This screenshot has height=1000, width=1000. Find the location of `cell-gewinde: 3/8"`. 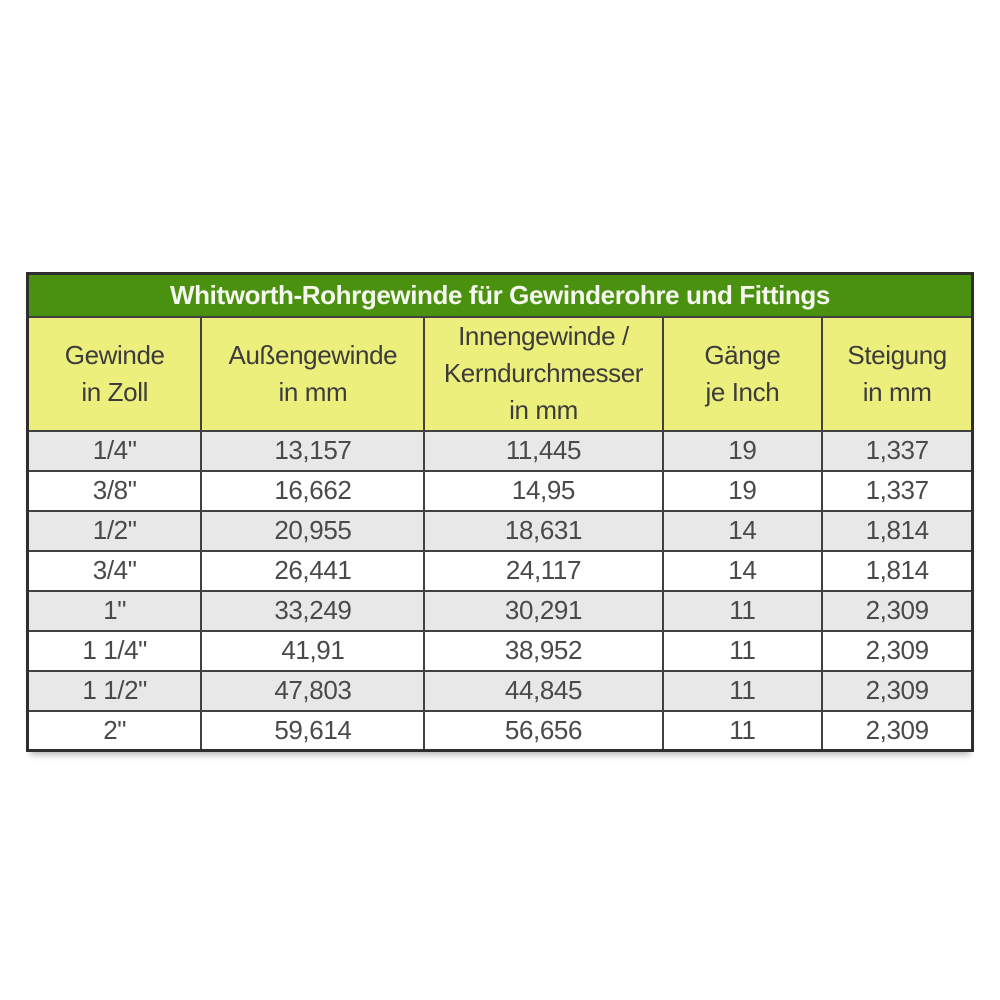

cell-gewinde: 3/8" is located at coordinates (114, 490).